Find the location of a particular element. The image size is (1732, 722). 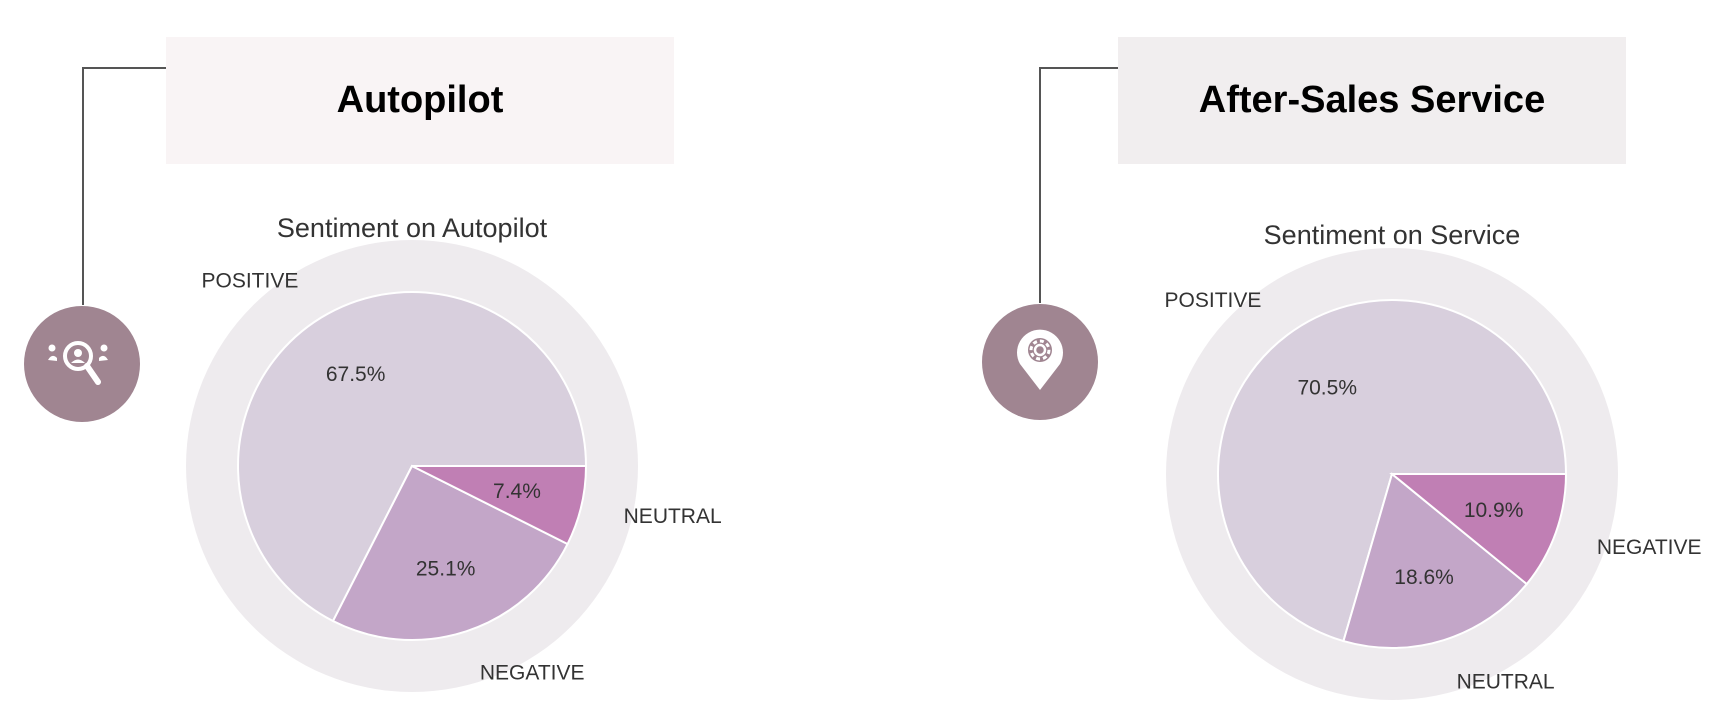

chart-title: Sentiment on Service is located at coordinates (1392, 235).